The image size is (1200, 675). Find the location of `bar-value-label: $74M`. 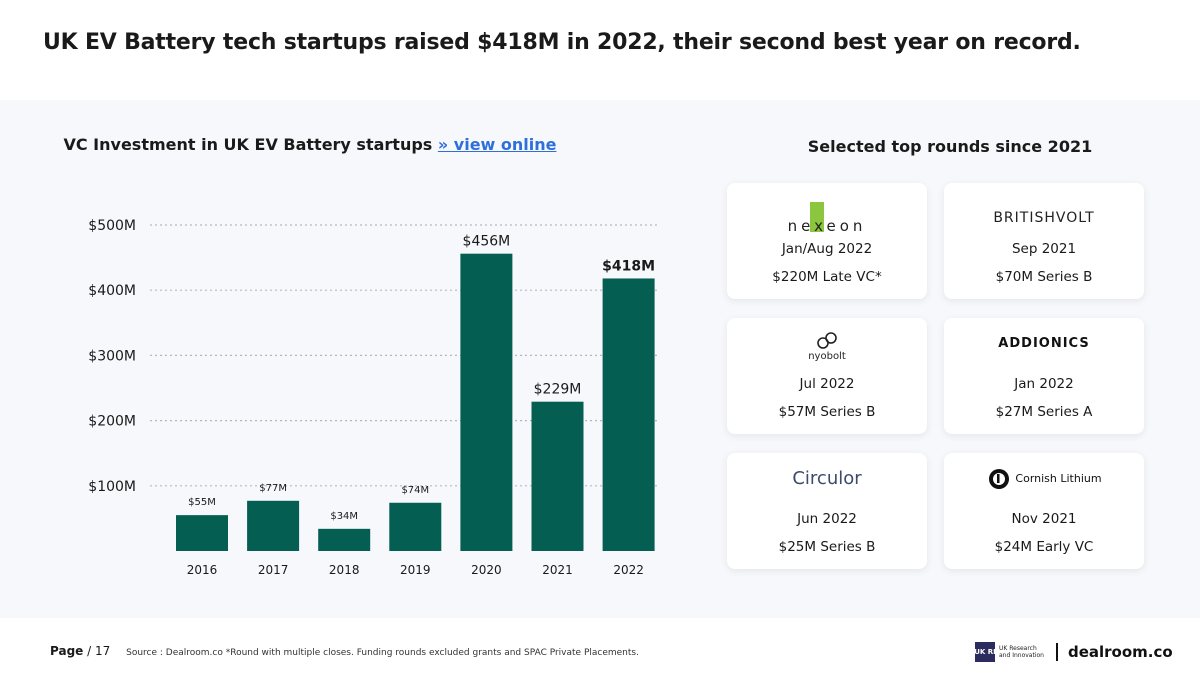

bar-value-label: $74M is located at coordinates (415, 490).